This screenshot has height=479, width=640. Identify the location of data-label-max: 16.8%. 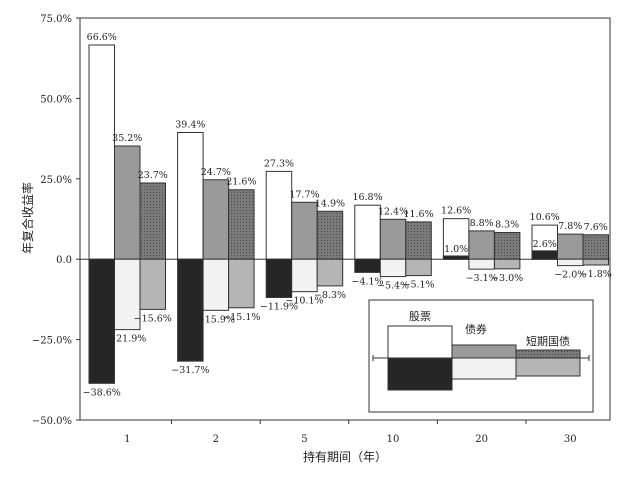
(367, 197).